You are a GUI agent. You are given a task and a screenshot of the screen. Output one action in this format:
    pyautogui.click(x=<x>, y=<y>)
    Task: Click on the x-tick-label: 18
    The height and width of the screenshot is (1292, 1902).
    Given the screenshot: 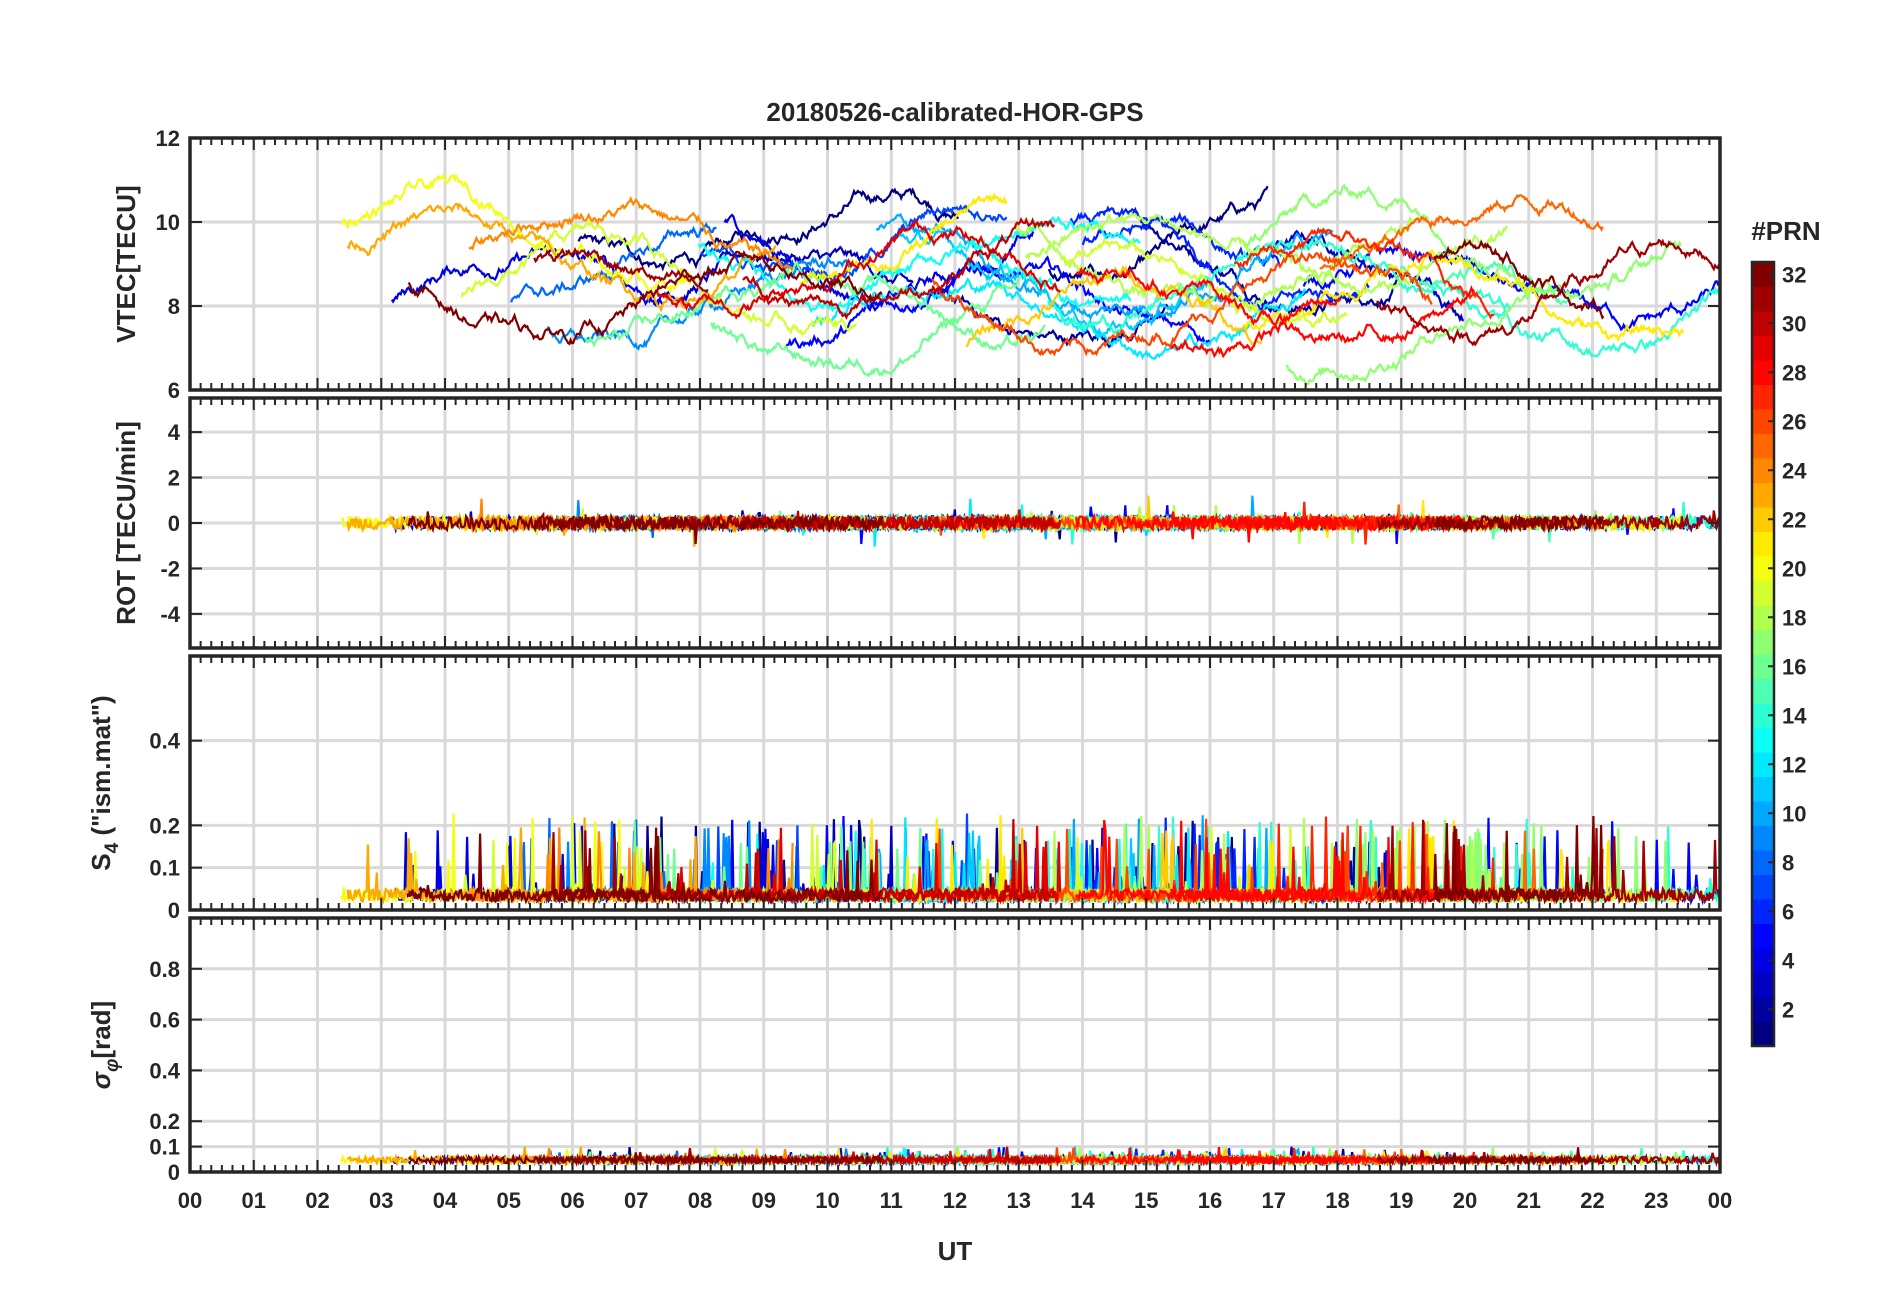 What is the action you would take?
    pyautogui.click(x=1337, y=1200)
    